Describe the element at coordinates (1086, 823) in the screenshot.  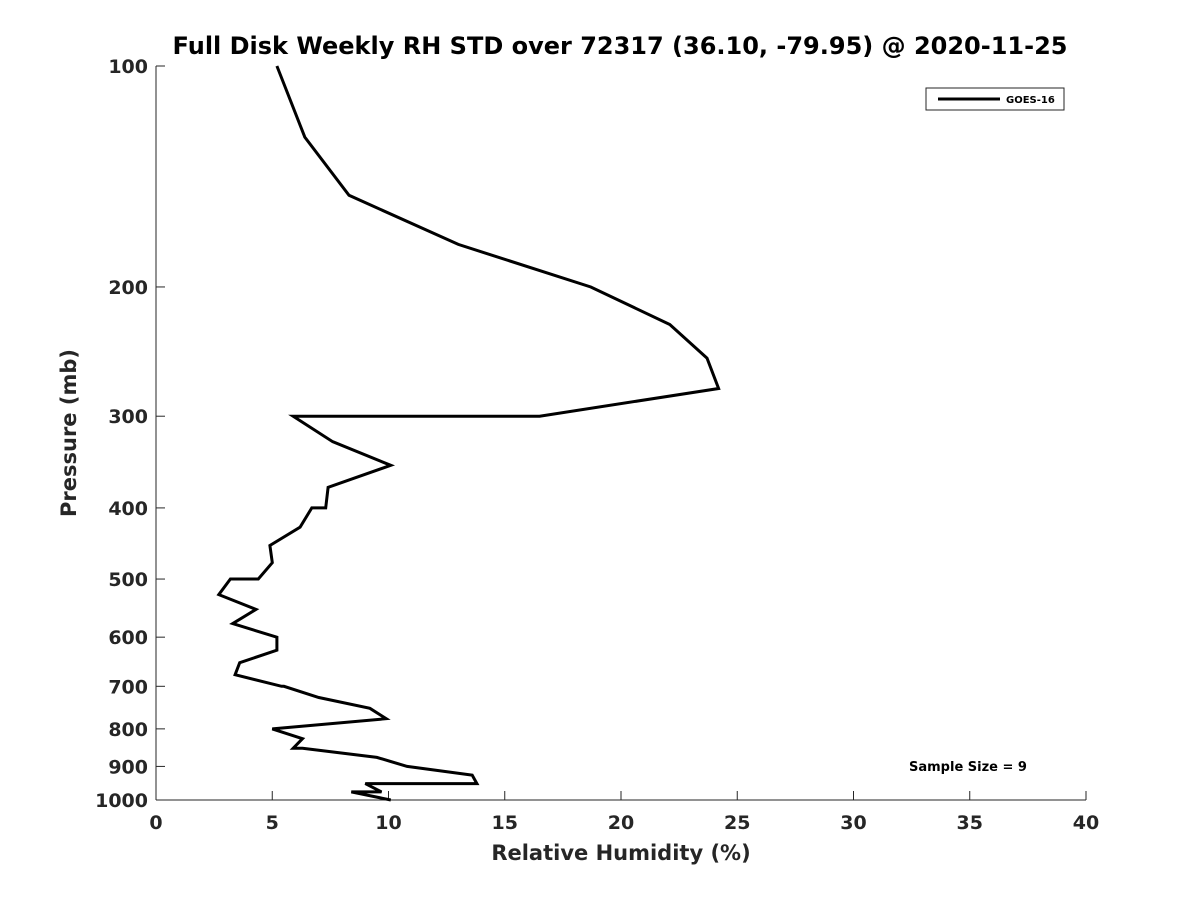
I see `x-tick-label: 40` at that location.